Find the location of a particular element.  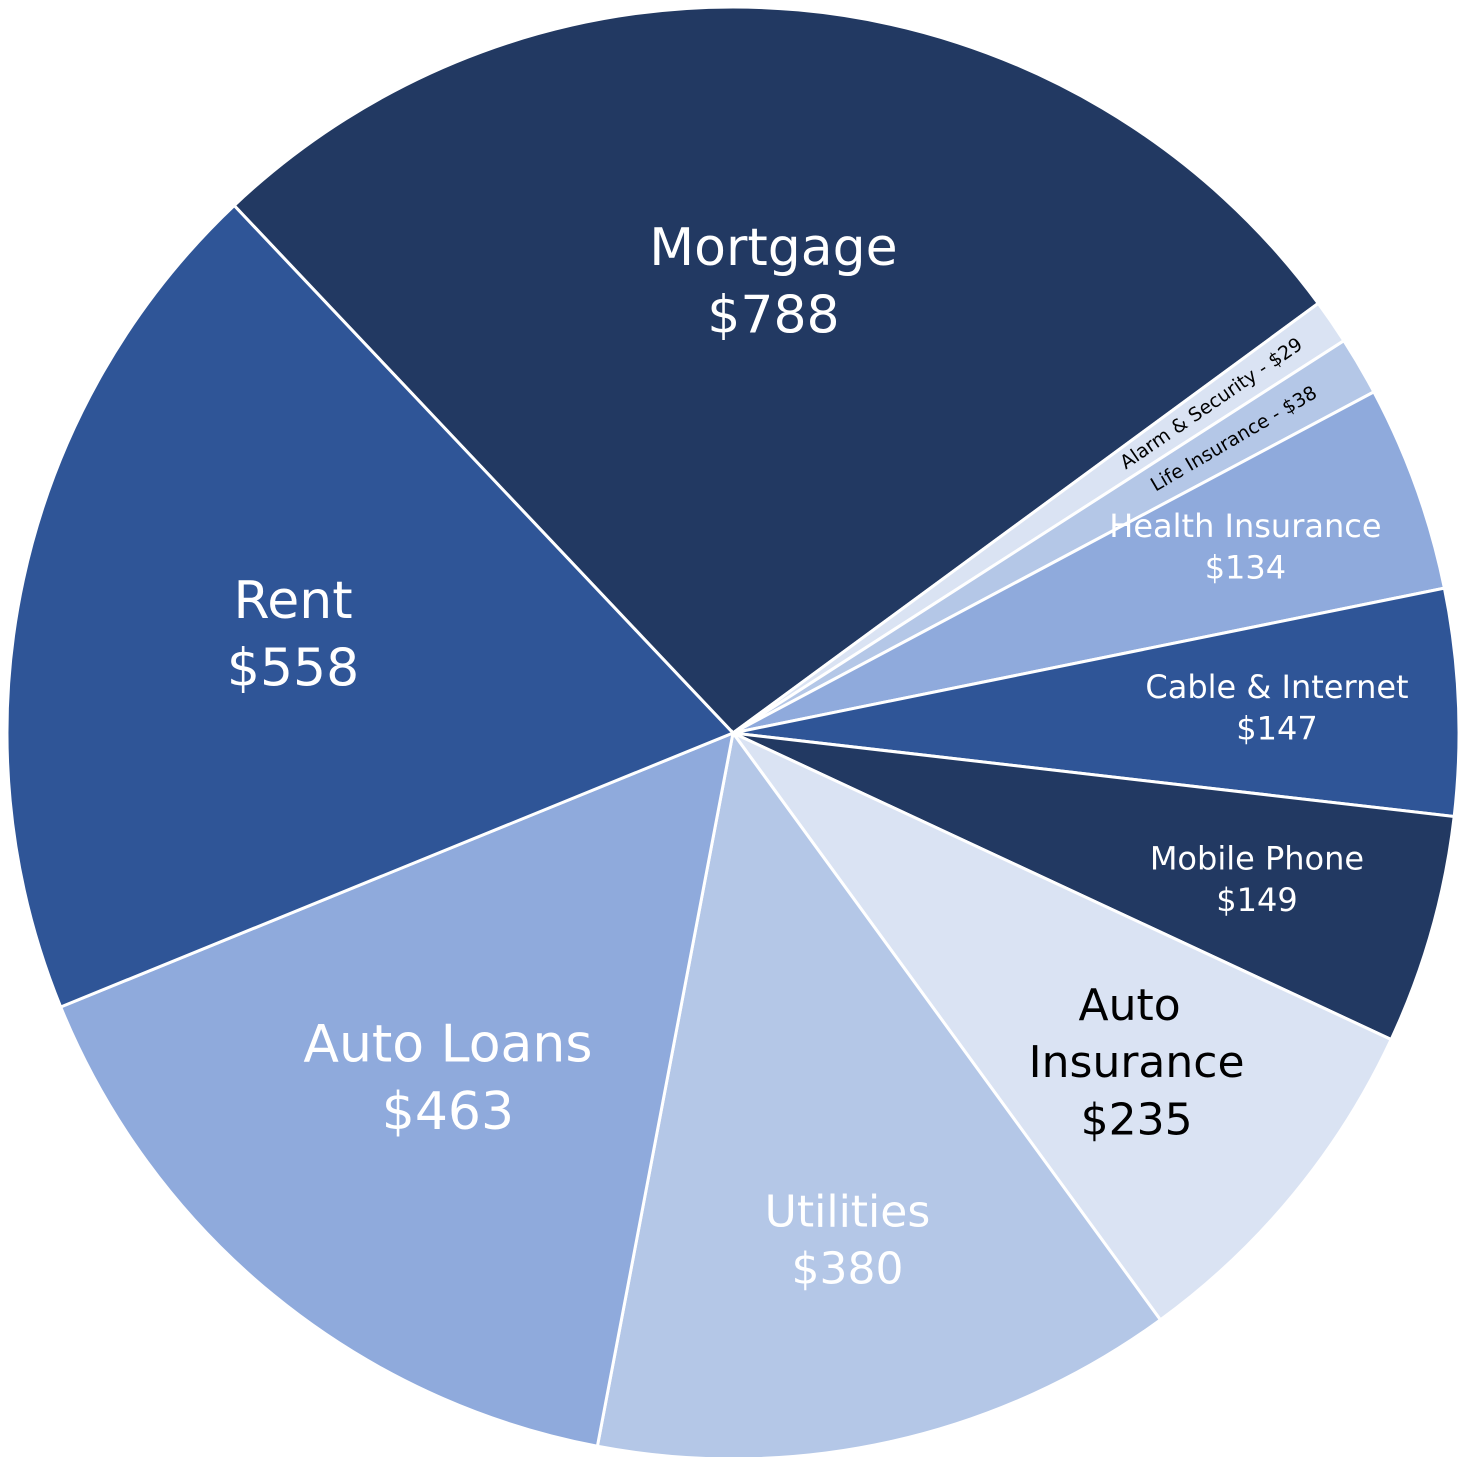

slice-value-label: $558 is located at coordinates (293, 669).